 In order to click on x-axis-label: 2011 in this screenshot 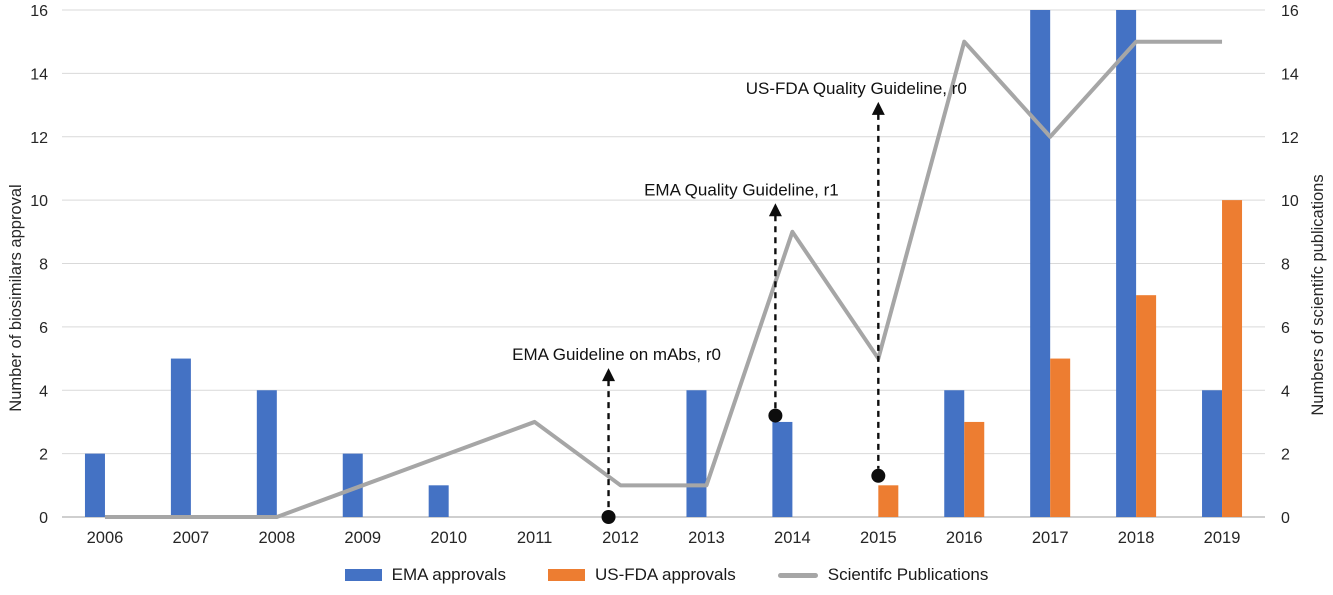, I will do `click(534, 538)`.